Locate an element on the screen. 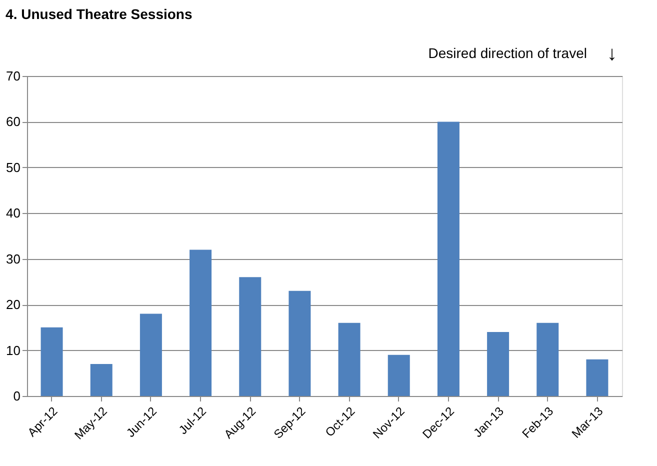 The width and height of the screenshot is (657, 466). chart-title: 4. Unused Theatre Sessions is located at coordinates (99, 14).